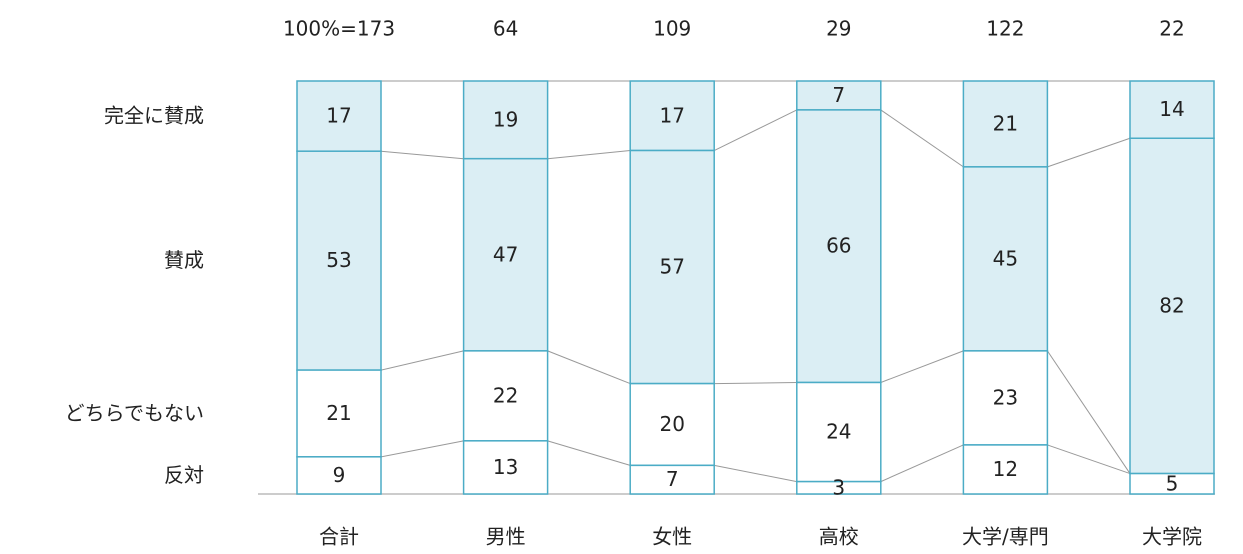  I want to click on legend-label: どちらでもない, so click(134, 413).